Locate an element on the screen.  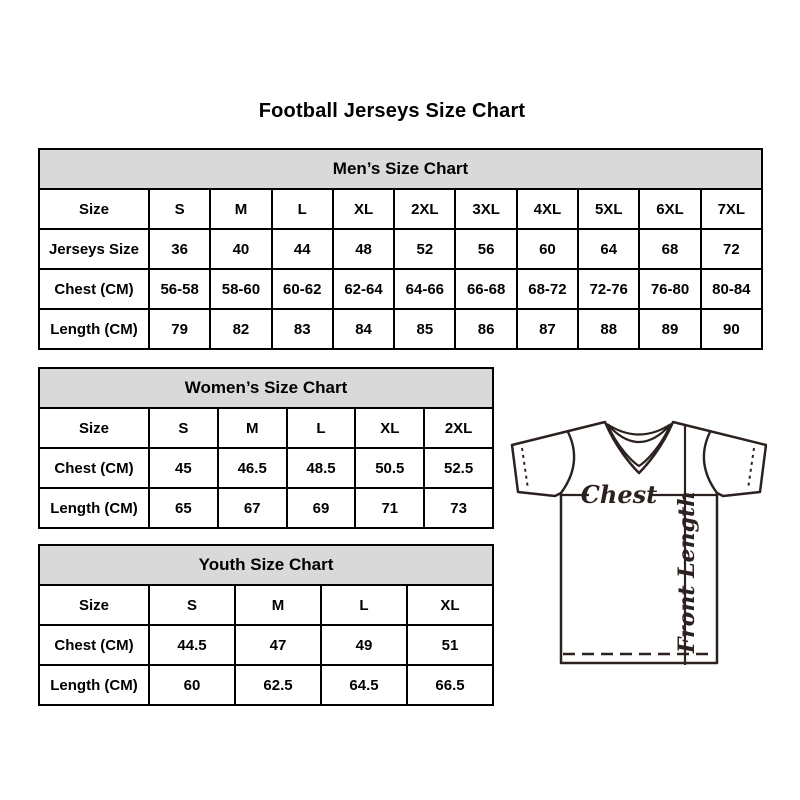
value-cell: 89 is located at coordinates (670, 329).